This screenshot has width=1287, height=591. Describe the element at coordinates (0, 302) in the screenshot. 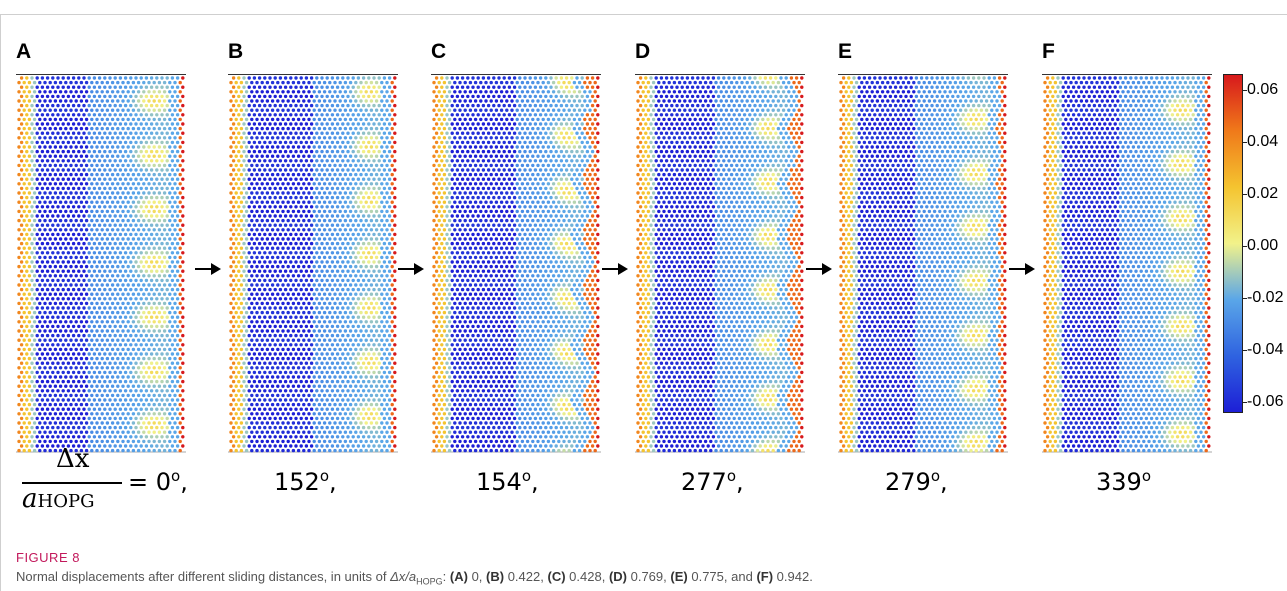

I see `frame-left-border` at that location.